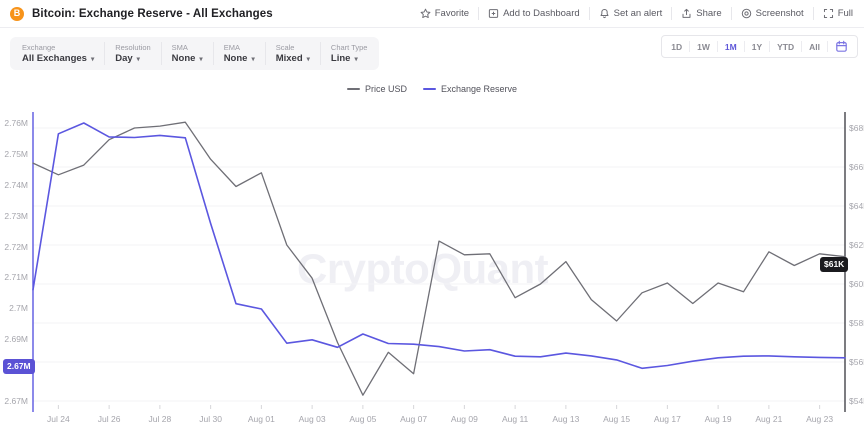 The image size is (864, 432). I want to click on range-1d-button: 1D, so click(676, 47).